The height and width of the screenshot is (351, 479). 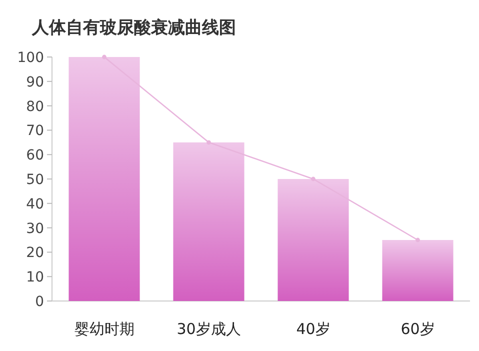 What do you see at coordinates (35, 131) in the screenshot?
I see `y-tick-label: 70` at bounding box center [35, 131].